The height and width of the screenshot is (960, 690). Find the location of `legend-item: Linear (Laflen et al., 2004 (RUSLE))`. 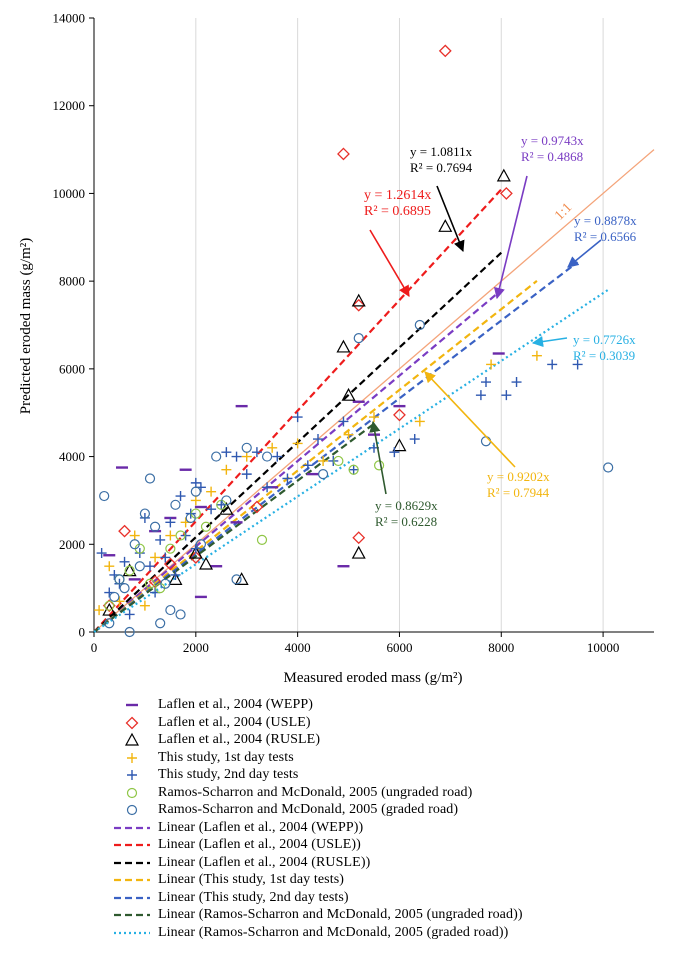

legend-item: Linear (Laflen et al., 2004 (RUSLE)) is located at coordinates (345, 863).